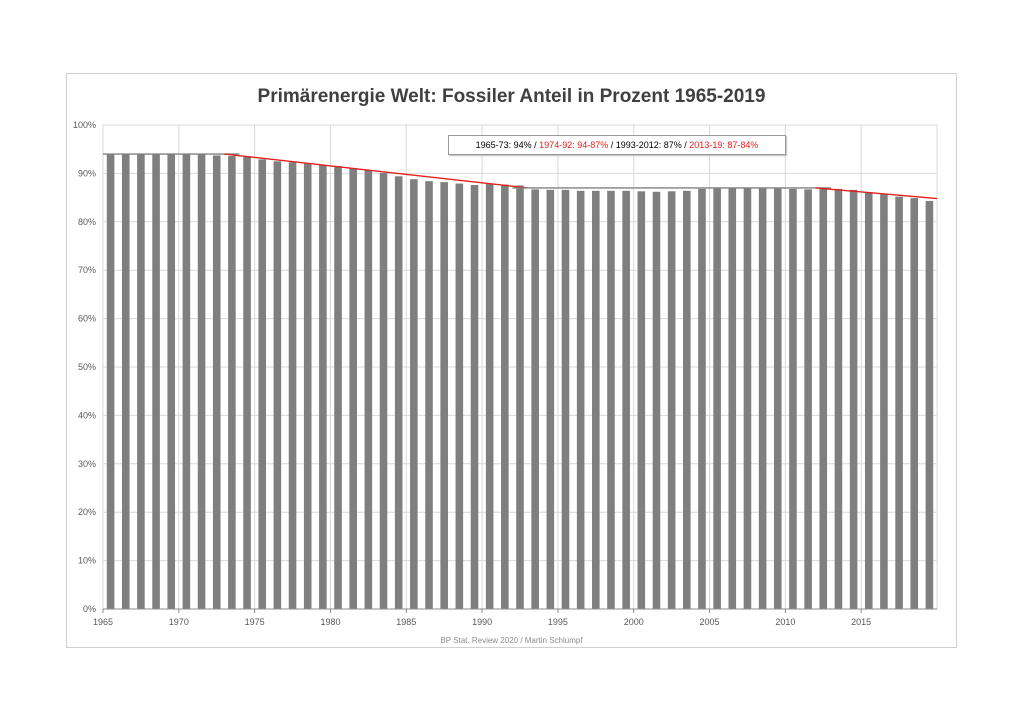 This screenshot has height=724, width=1024. I want to click on bar-1968, so click(156, 382).